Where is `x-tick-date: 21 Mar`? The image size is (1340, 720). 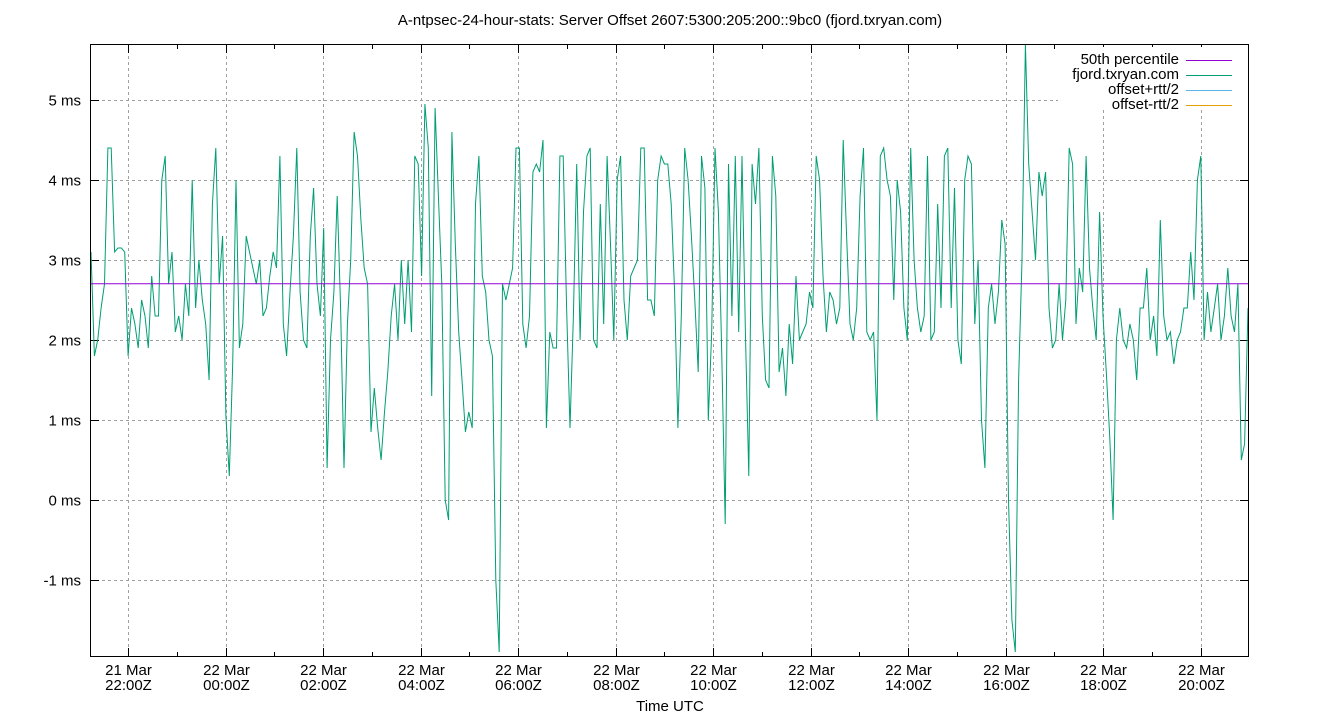 x-tick-date: 21 Mar is located at coordinates (128, 670).